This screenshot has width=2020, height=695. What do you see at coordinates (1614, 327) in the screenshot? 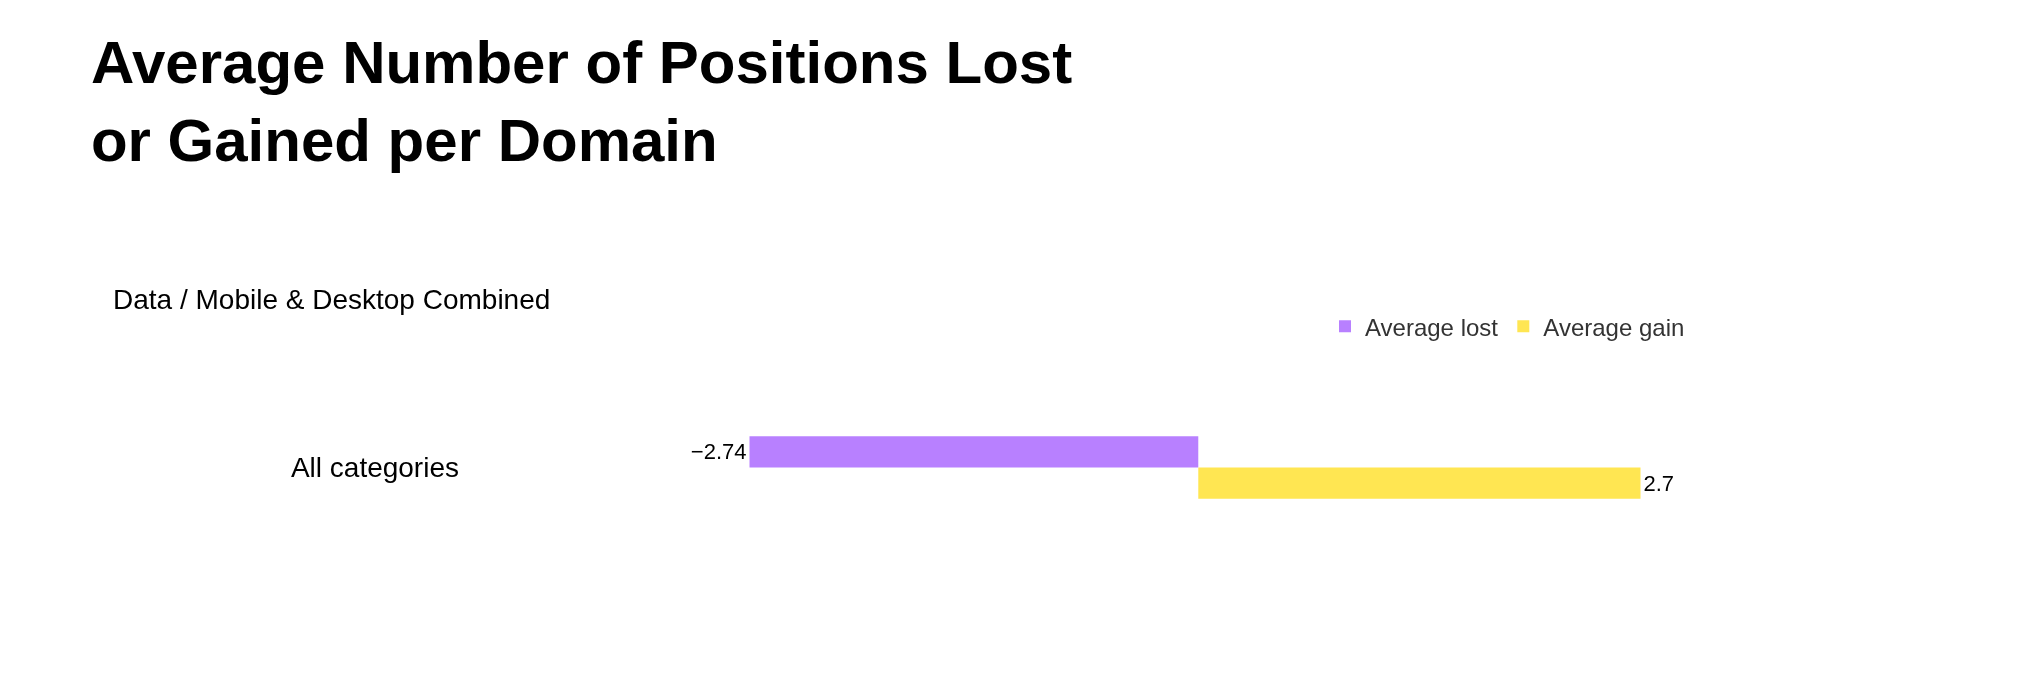
I see `legend-label: Average gain` at bounding box center [1614, 327].